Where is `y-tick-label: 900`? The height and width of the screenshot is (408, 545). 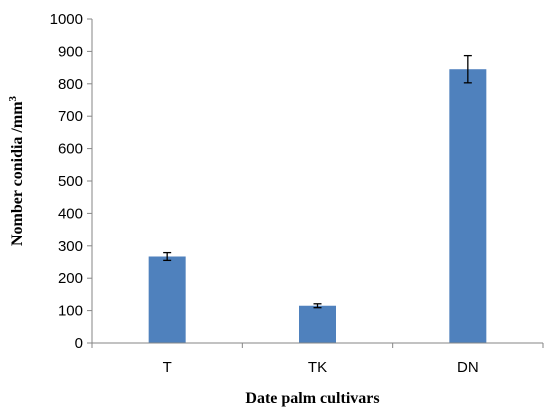
y-tick-label: 900 is located at coordinates (70, 51).